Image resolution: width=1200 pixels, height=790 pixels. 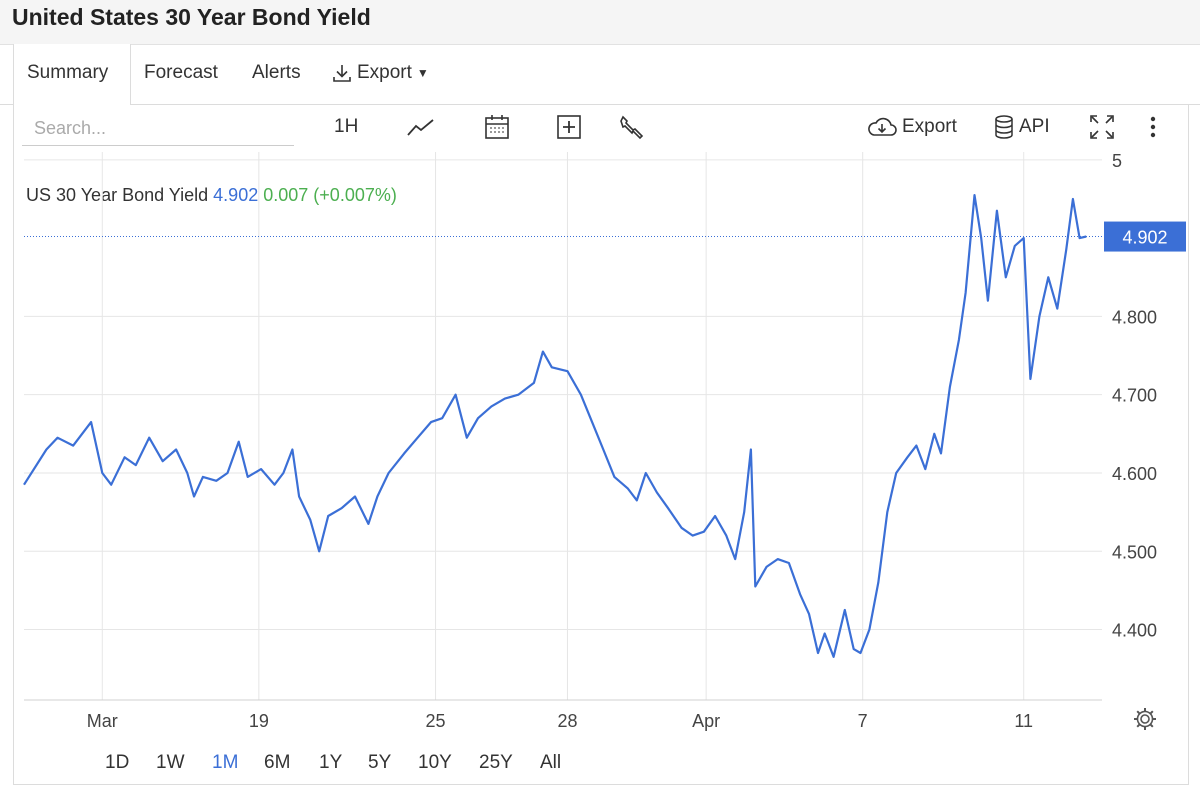 What do you see at coordinates (1134, 552) in the screenshot?
I see `y-tick-label: 4.500` at bounding box center [1134, 552].